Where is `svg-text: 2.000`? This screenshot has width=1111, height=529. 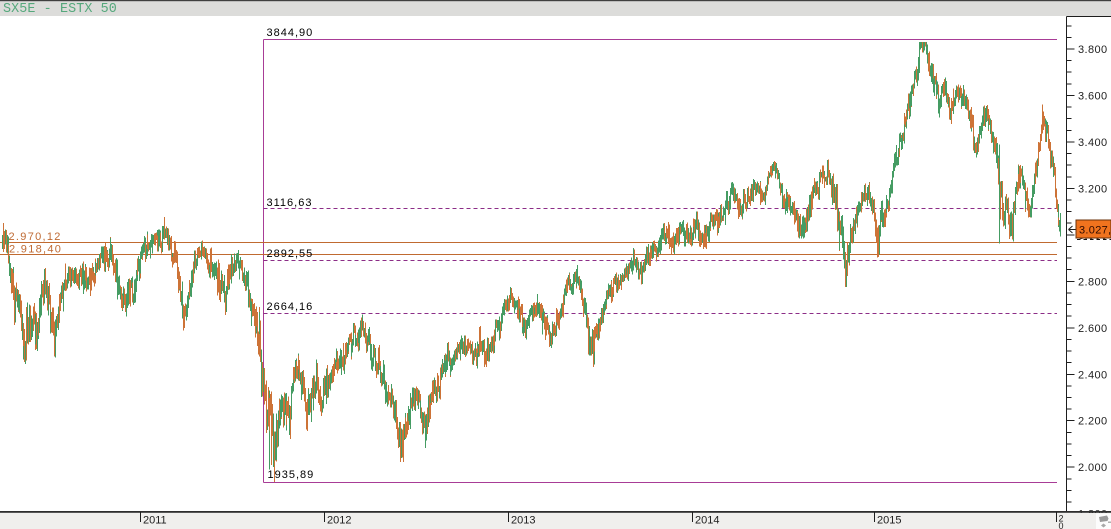
svg-text: 2.000 is located at coordinates (1093, 468).